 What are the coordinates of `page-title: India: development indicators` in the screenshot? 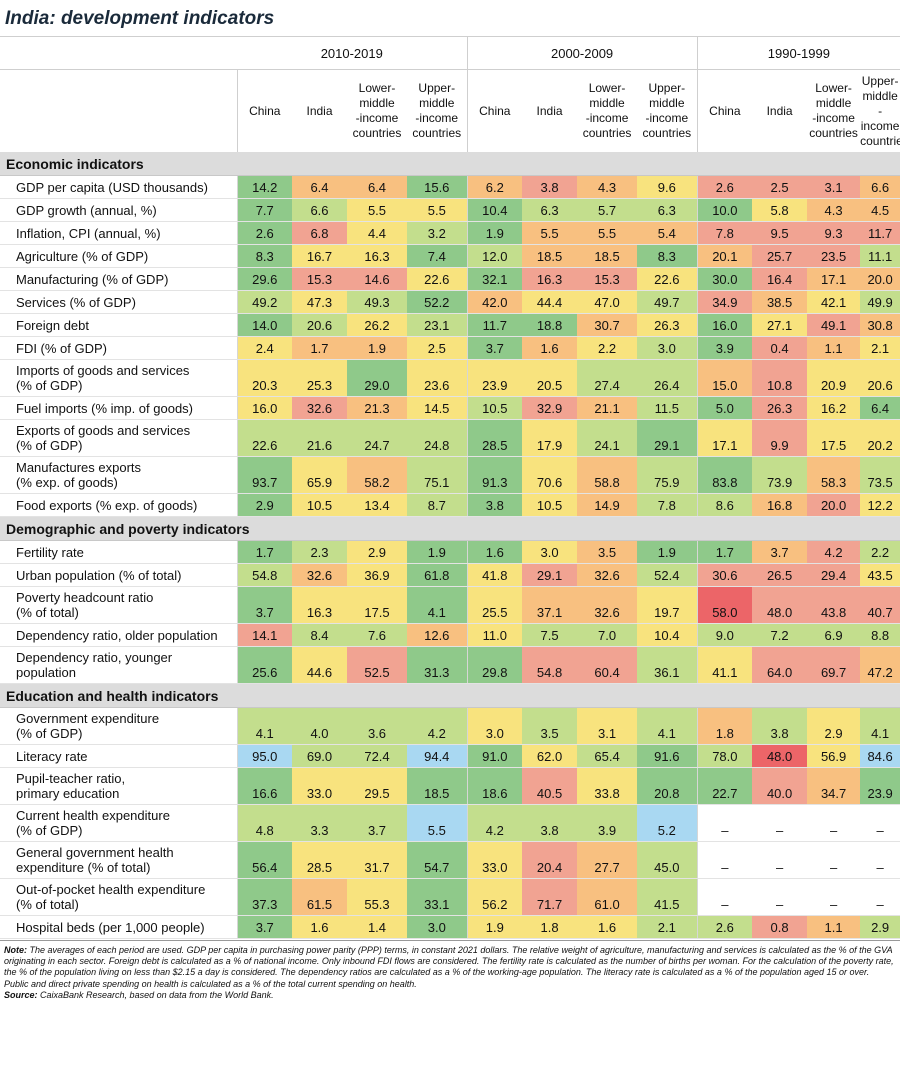 It's located at (140, 18).